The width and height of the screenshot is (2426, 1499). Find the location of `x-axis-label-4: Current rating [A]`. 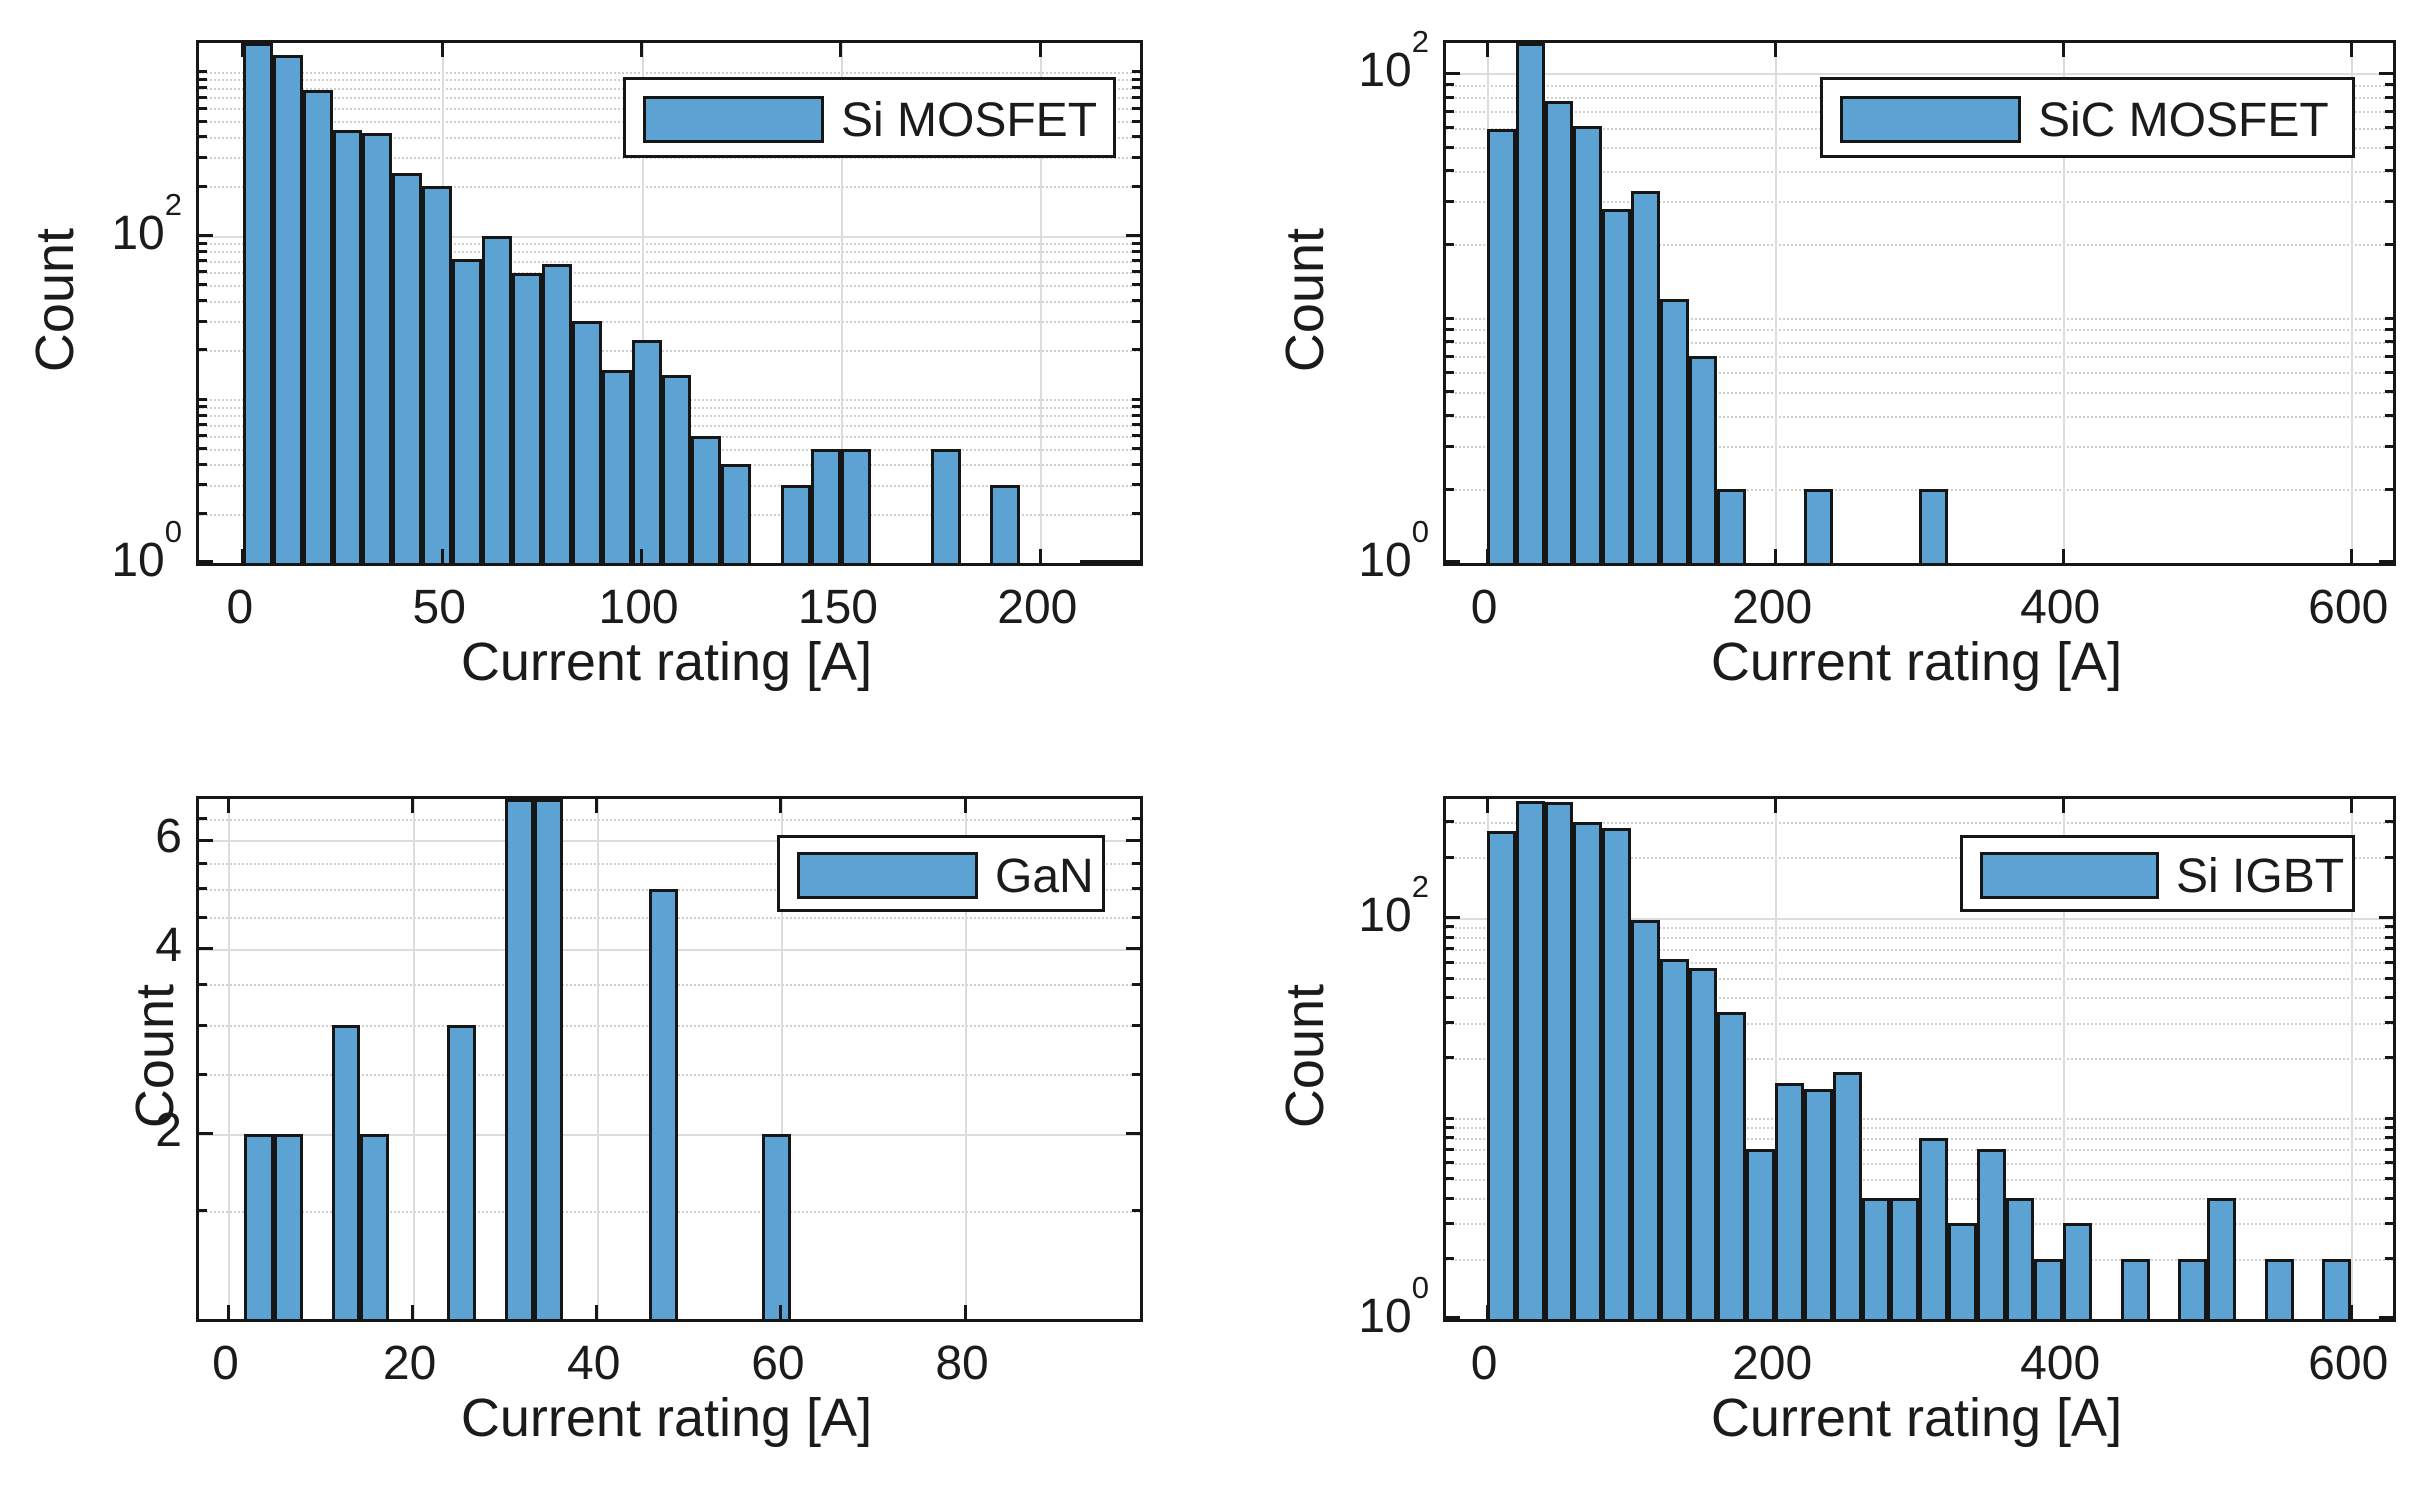

x-axis-label-4: Current rating [A] is located at coordinates (1916, 1418).